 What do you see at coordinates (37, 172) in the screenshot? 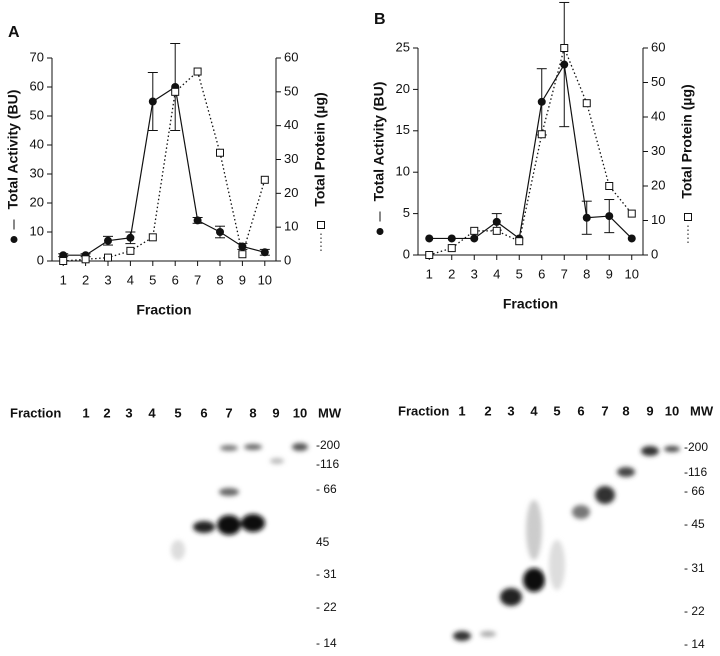
I see `y-tick-label: 30` at bounding box center [37, 172].